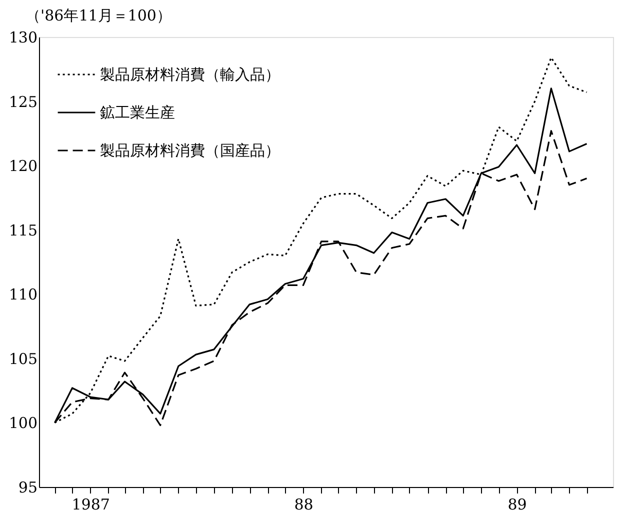  Describe the element at coordinates (517, 505) in the screenshot. I see `x-tick-label: 89` at that location.